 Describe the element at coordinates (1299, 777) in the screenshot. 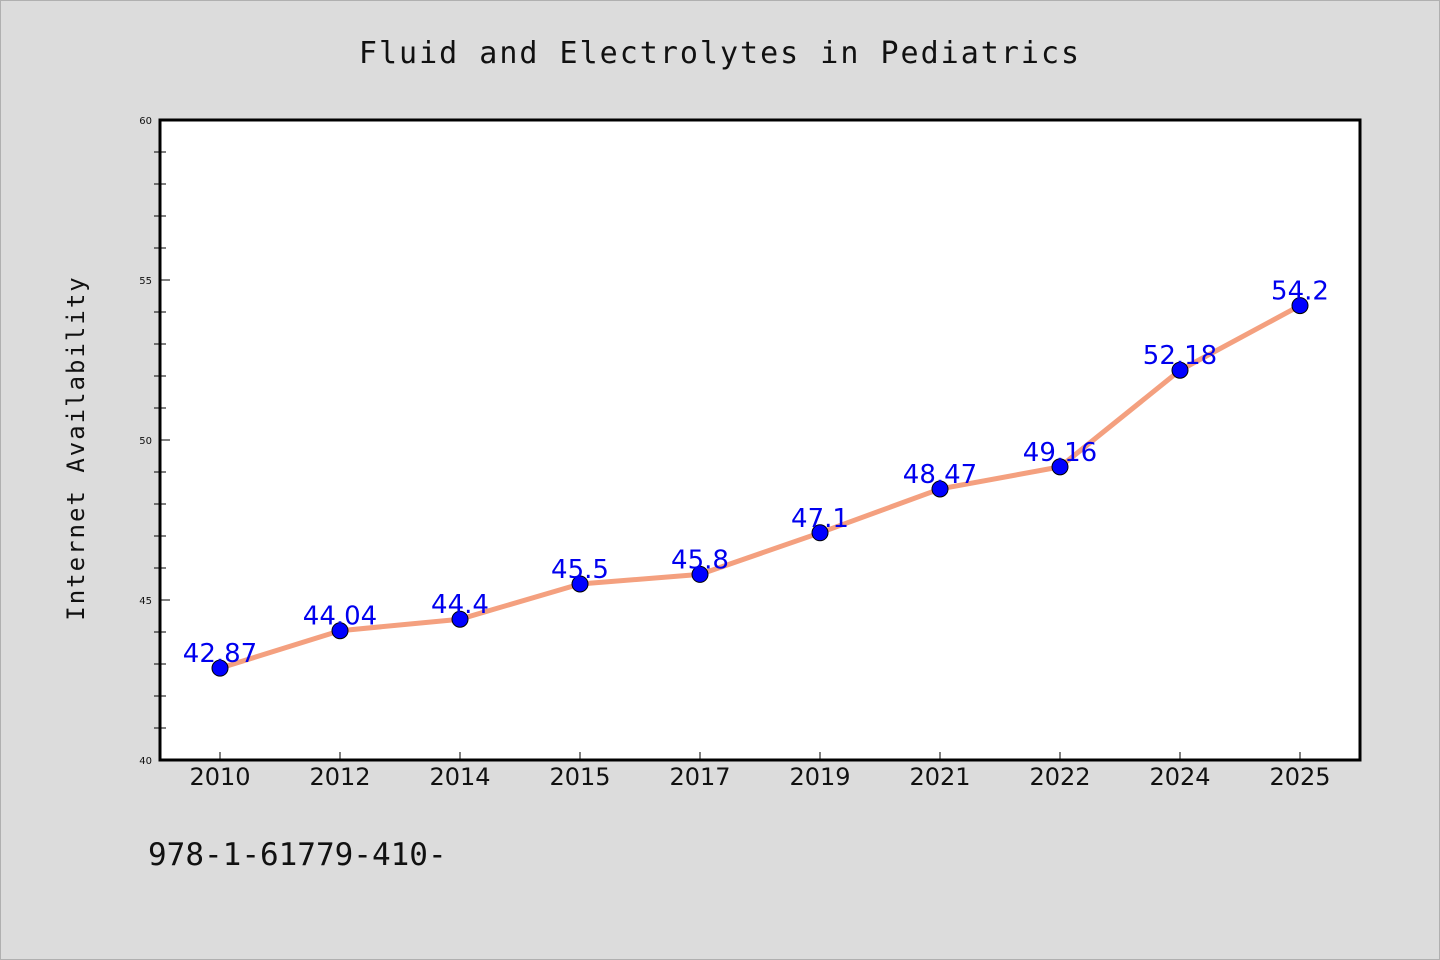

I see `x-tick-label: 2025` at that location.